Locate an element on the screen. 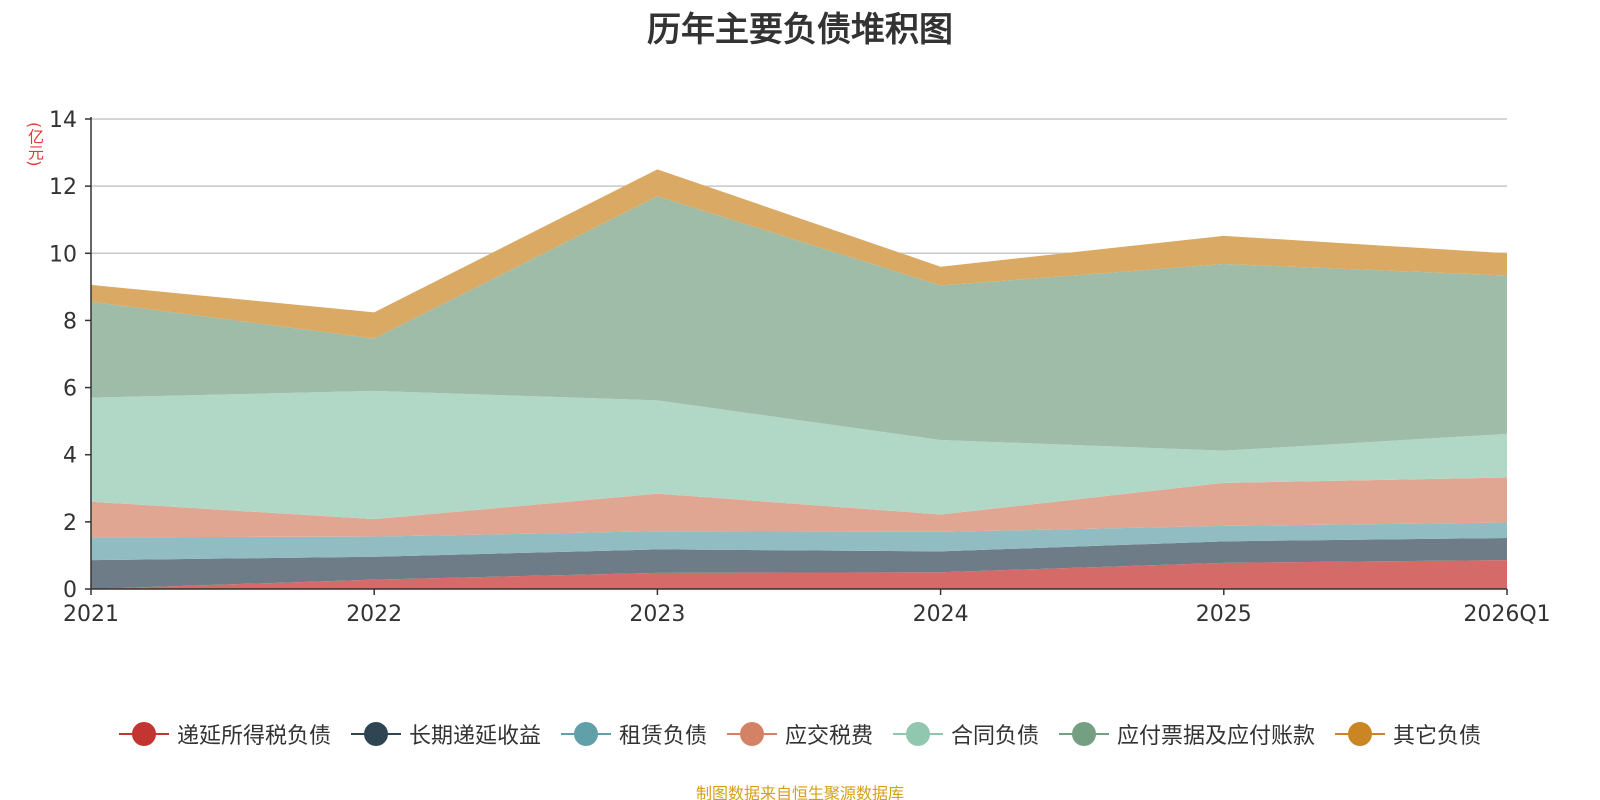 The image size is (1600, 800). legend-item-1: 长期递延收益 is located at coordinates (445, 734).